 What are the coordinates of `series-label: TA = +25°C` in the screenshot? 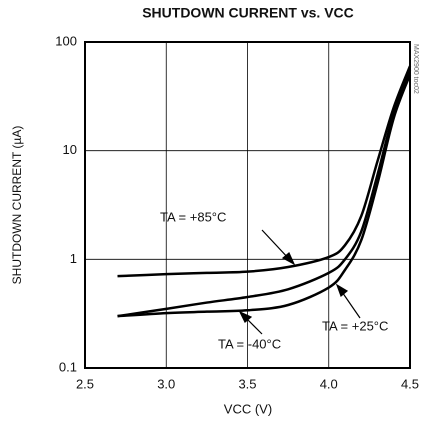 It's located at (355, 325).